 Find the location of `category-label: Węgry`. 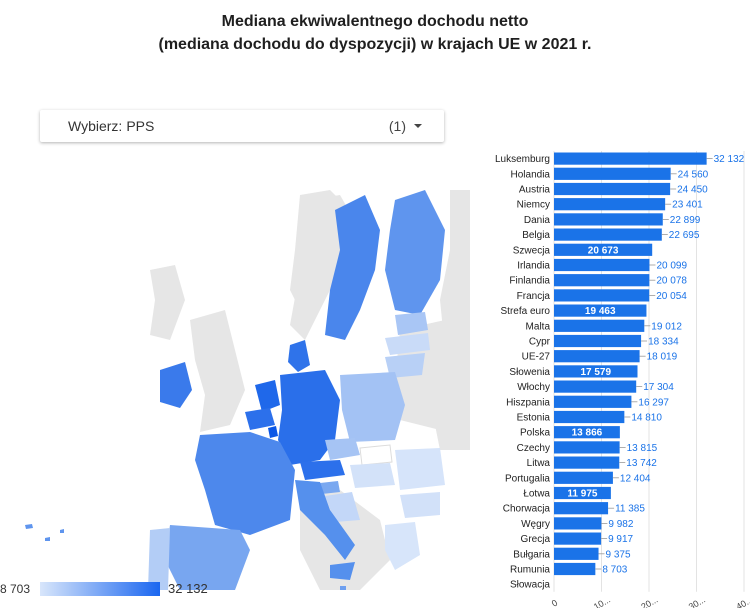

category-label: Węgry is located at coordinates (535, 524).